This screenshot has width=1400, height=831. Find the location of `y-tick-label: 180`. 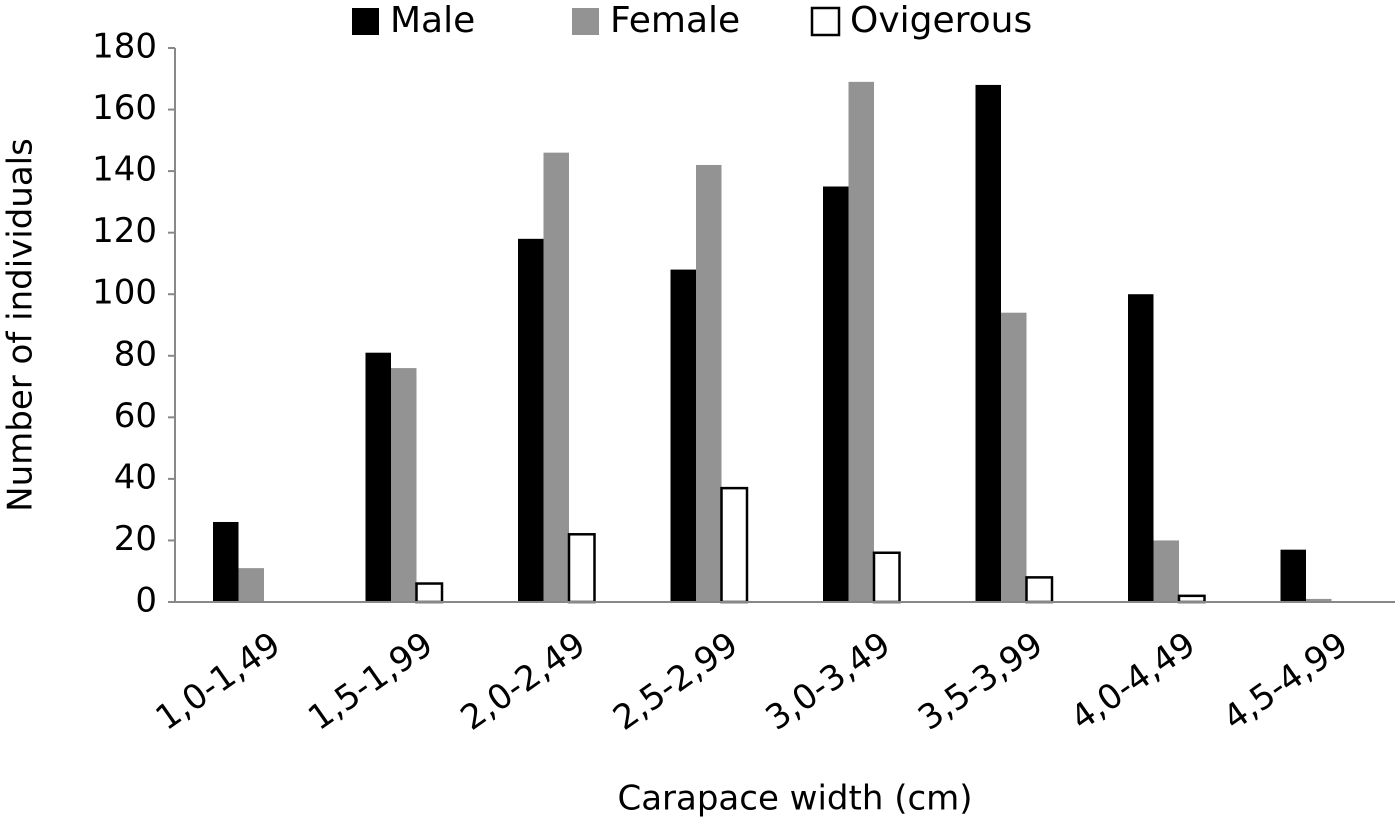

y-tick-label: 180 is located at coordinates (124, 47).